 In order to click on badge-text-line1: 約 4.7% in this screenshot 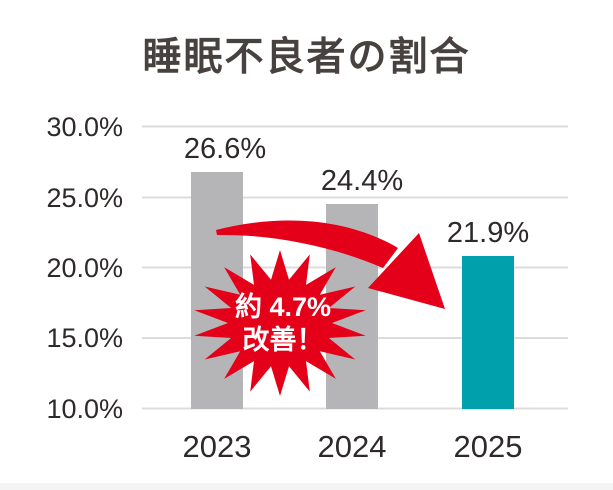, I will do `click(283, 307)`.